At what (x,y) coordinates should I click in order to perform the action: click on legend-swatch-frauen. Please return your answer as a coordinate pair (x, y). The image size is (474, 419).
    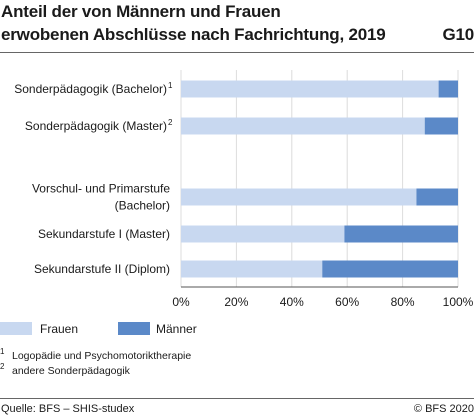
    Looking at the image, I should click on (16, 328).